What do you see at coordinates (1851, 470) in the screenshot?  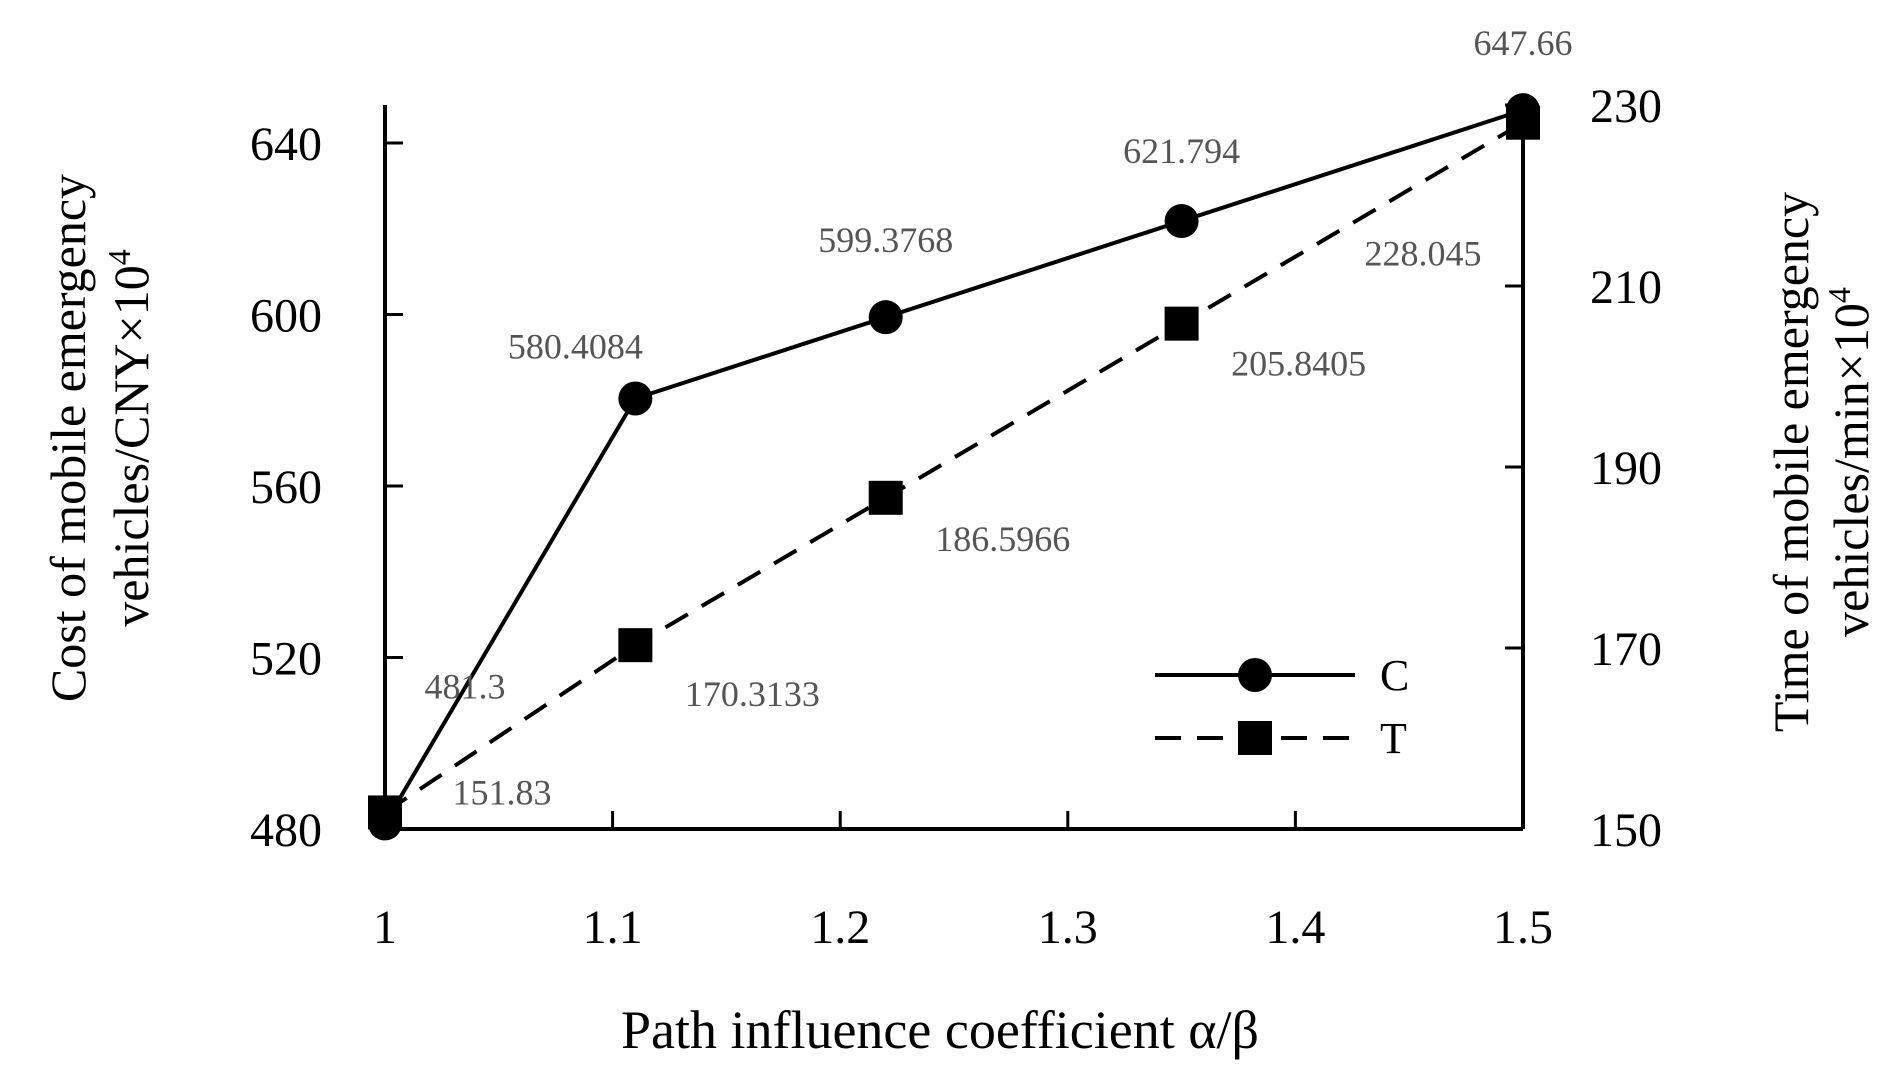 I see `y-right-title-line2-text: vehicles/min×10` at bounding box center [1851, 470].